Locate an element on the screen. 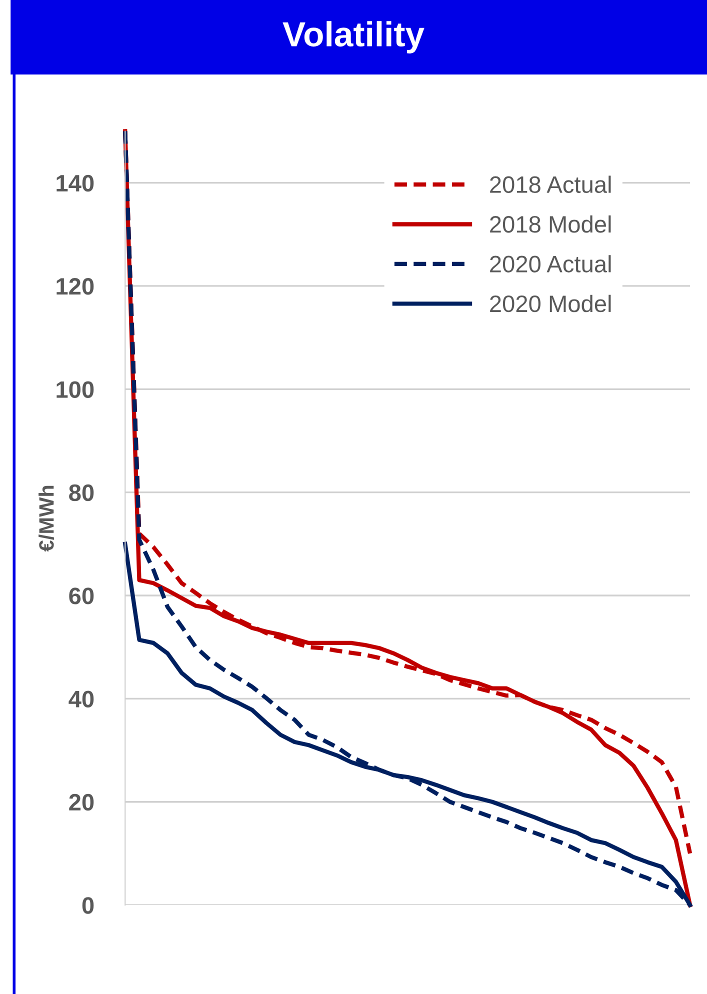 This screenshot has height=994, width=707. y-tick-label: 40 is located at coordinates (81, 699).